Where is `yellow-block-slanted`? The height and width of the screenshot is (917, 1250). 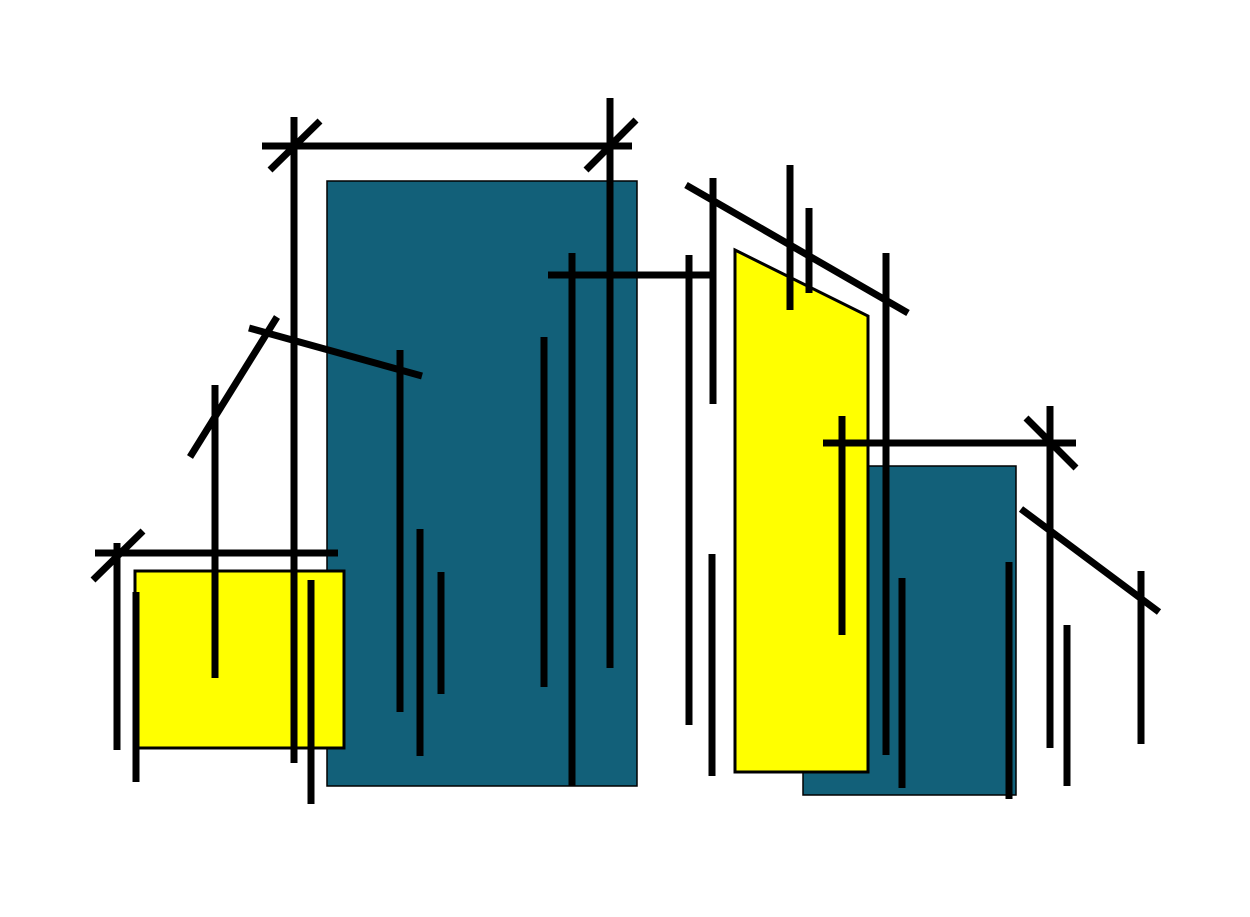
yellow-block-slanted is located at coordinates (801, 510).